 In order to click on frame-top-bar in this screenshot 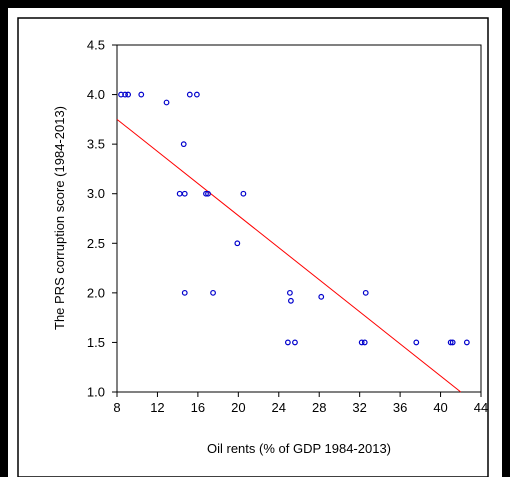, I will do `click(255, 4)`.